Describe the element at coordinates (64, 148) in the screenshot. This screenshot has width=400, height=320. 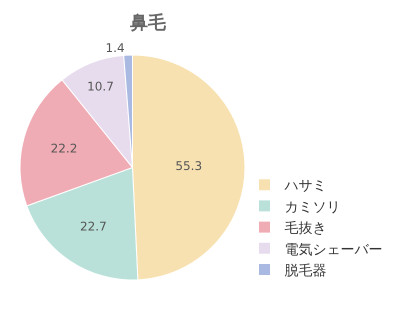
I see `data-label: 22.2` at that location.